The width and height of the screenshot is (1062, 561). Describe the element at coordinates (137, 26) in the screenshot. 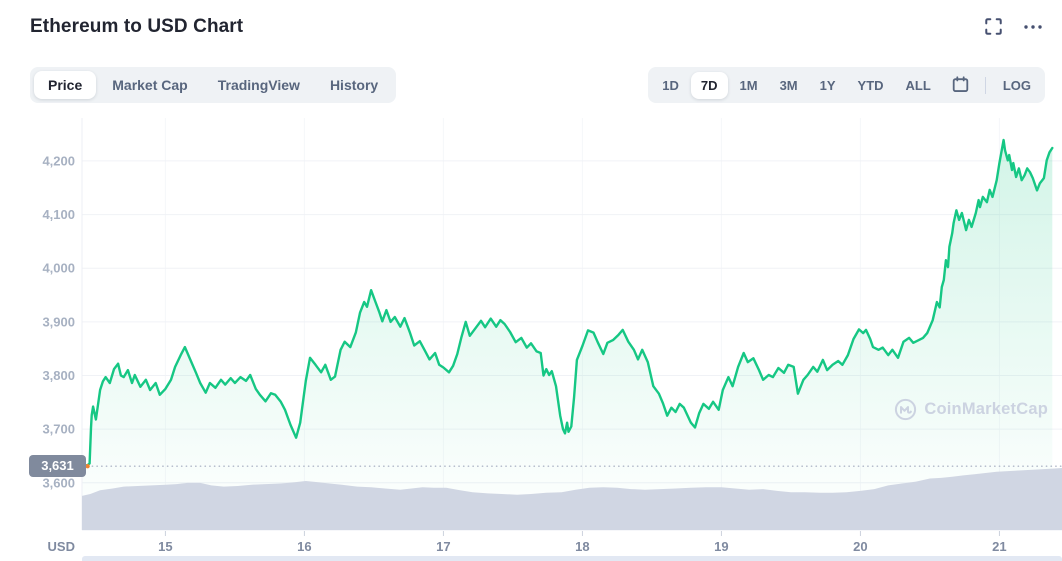

I see `page-title: Ethereum to USD Chart` at that location.